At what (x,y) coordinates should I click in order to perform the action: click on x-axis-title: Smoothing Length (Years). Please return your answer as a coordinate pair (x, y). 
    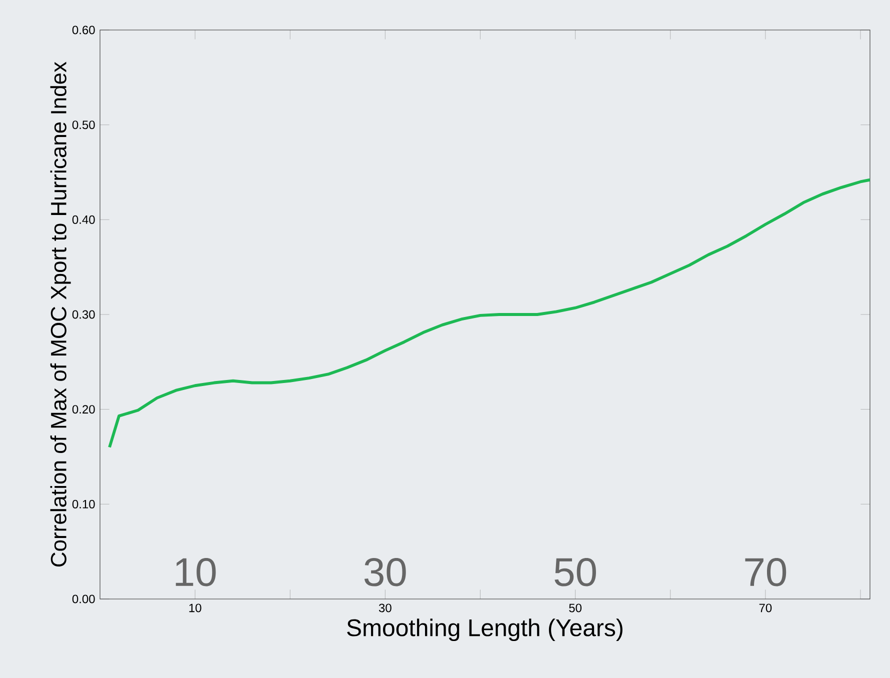
    Looking at the image, I should click on (484, 630).